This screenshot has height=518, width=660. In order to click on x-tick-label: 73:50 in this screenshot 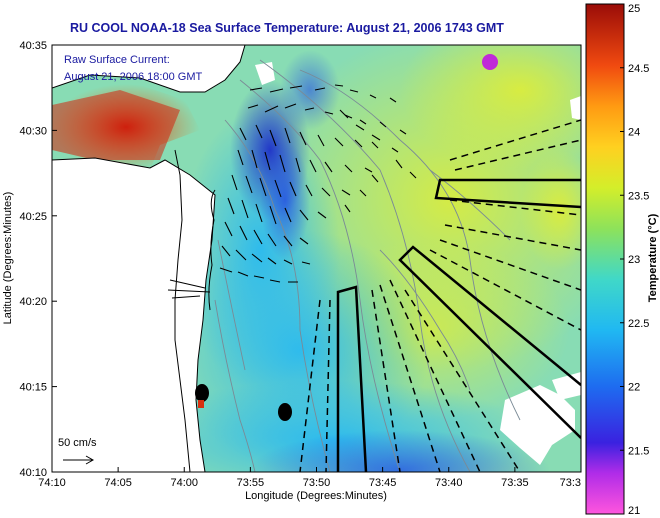, I will do `click(317, 483)`.